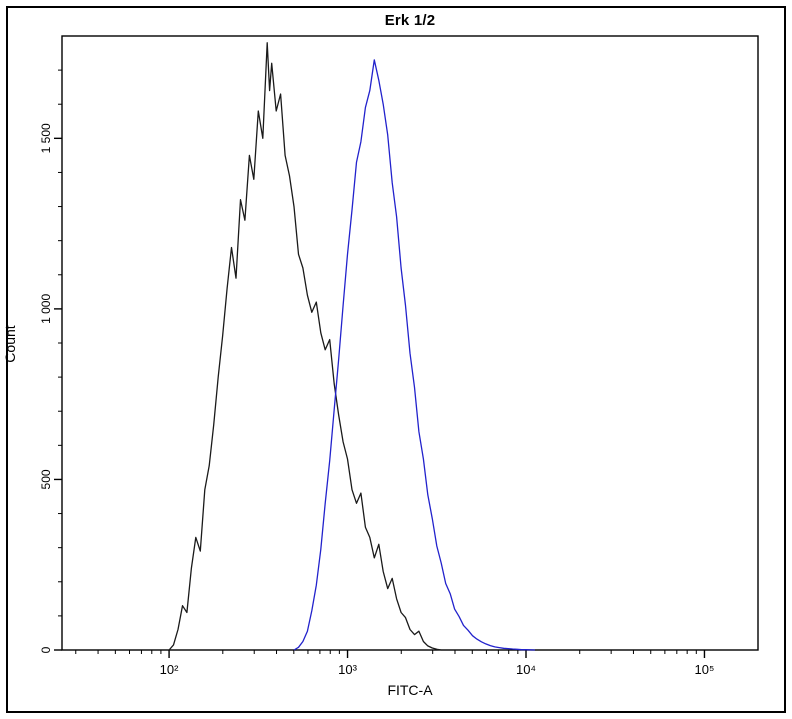  I want to click on y-tick-label: 1 000, so click(46, 309).